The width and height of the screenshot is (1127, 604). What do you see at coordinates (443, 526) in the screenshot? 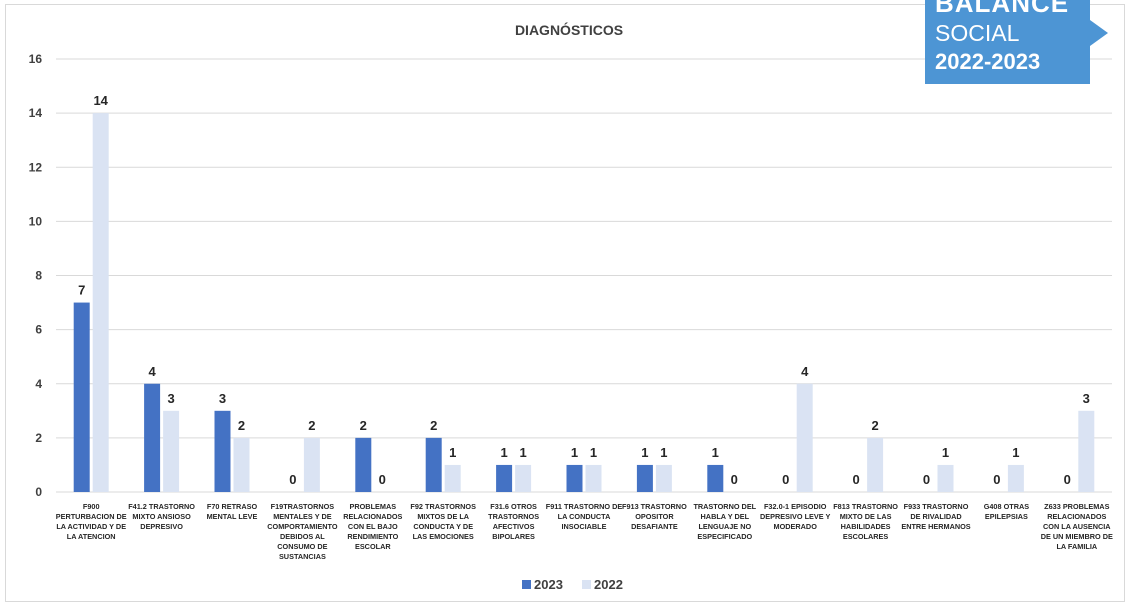
I see `category-label-line: CONDUCTA Y DE` at bounding box center [443, 526].